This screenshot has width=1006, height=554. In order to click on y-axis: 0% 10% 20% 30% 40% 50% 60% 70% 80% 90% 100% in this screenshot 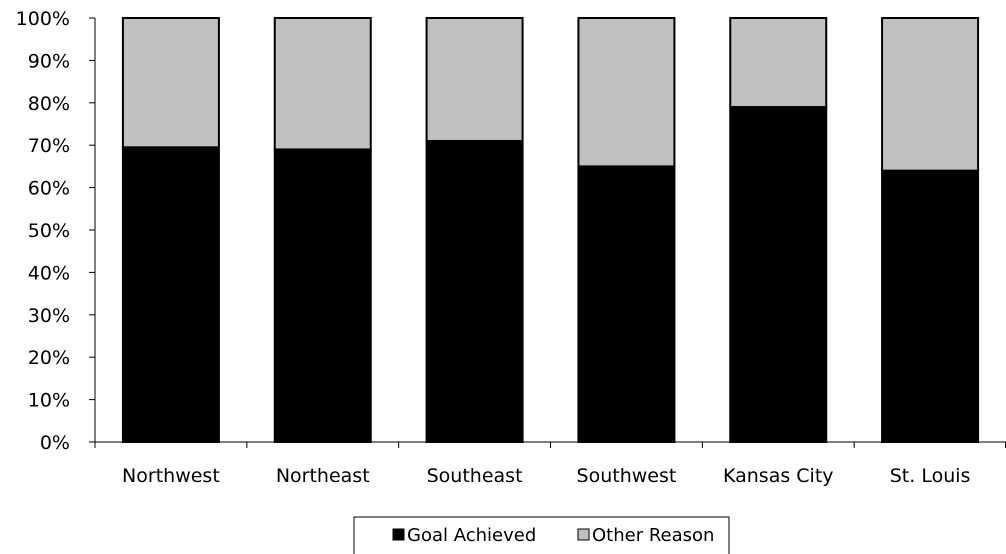, I will do `click(56, 231)`.